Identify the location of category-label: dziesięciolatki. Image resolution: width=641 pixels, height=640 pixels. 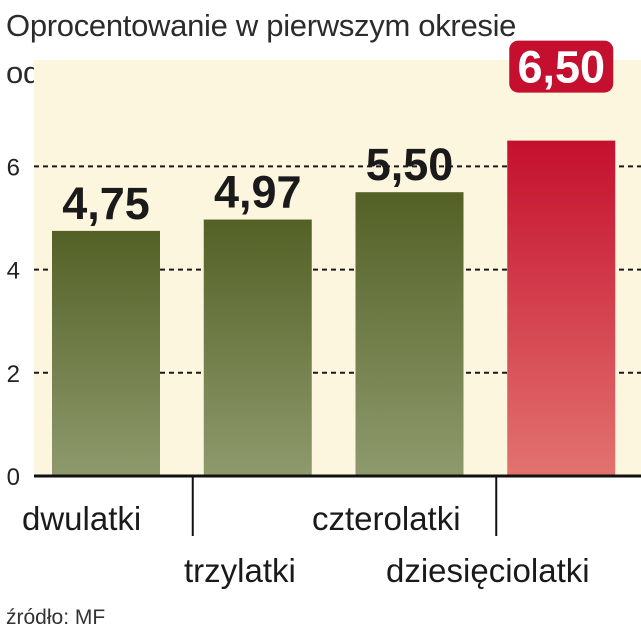
(488, 570).